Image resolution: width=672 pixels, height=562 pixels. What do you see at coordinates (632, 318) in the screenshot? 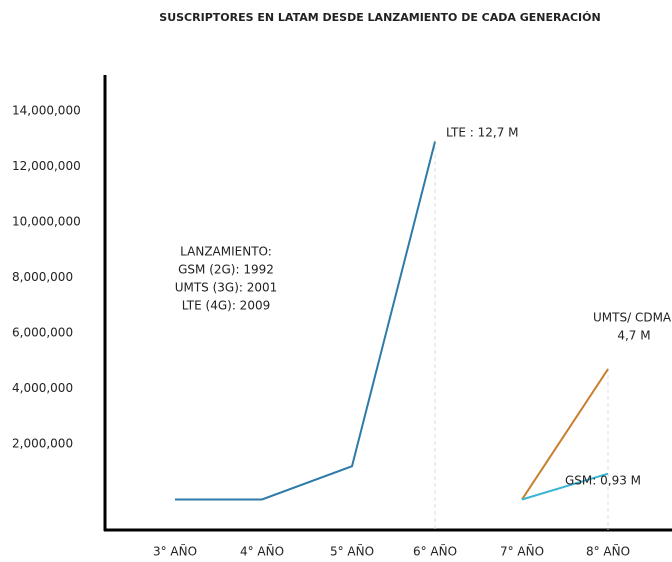
I see `annotation: UMTS/ CDMA:` at bounding box center [632, 318].